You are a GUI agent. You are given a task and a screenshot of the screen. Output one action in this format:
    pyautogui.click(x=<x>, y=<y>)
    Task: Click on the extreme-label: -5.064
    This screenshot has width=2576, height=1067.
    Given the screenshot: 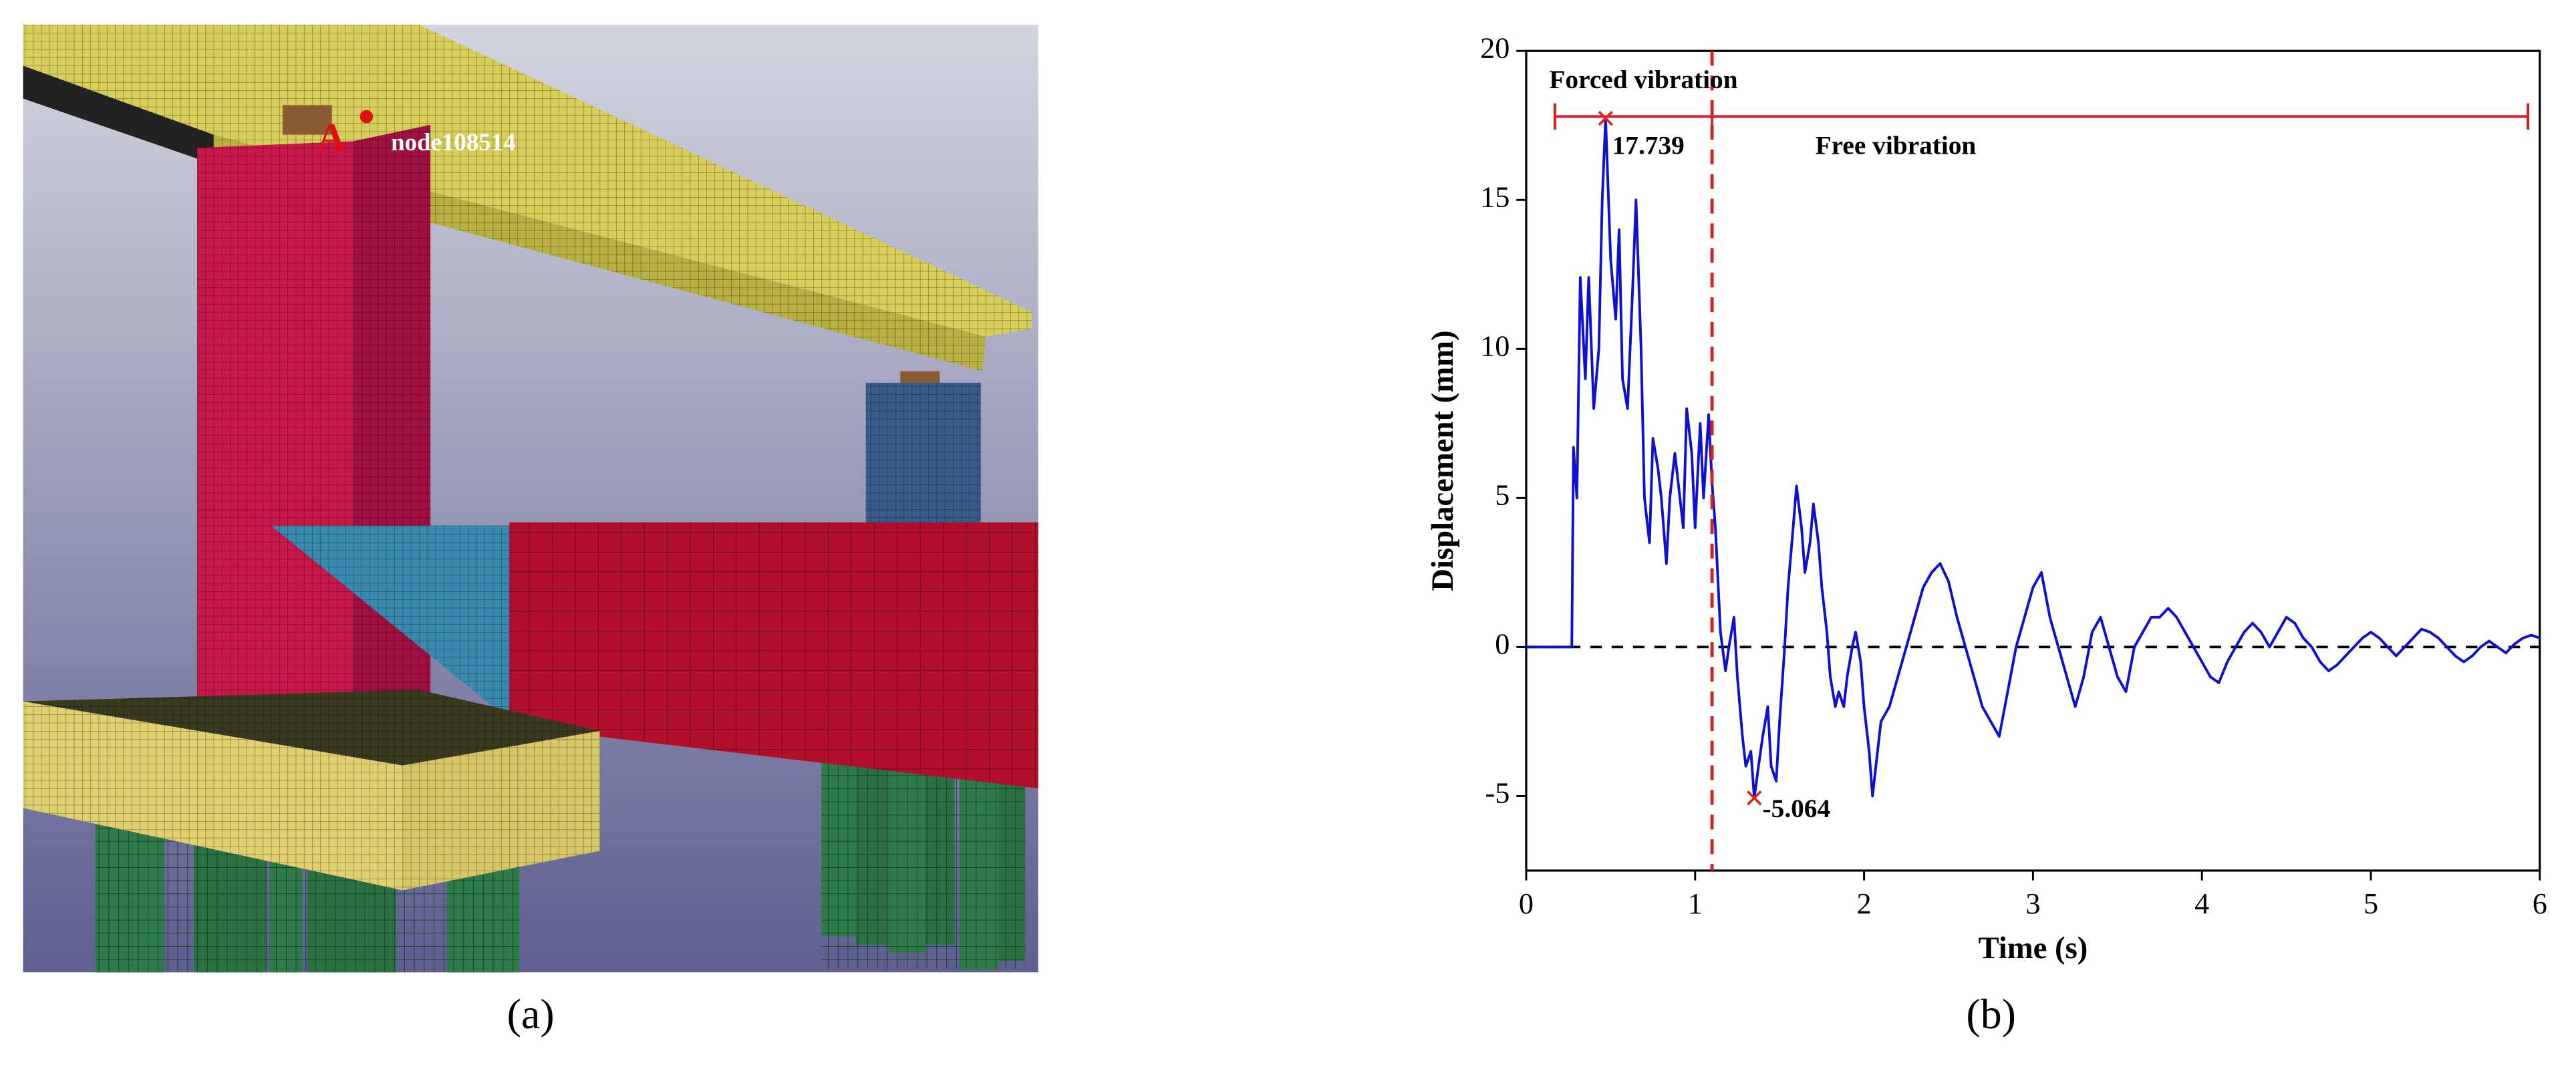 What is the action you would take?
    pyautogui.click(x=1797, y=808)
    